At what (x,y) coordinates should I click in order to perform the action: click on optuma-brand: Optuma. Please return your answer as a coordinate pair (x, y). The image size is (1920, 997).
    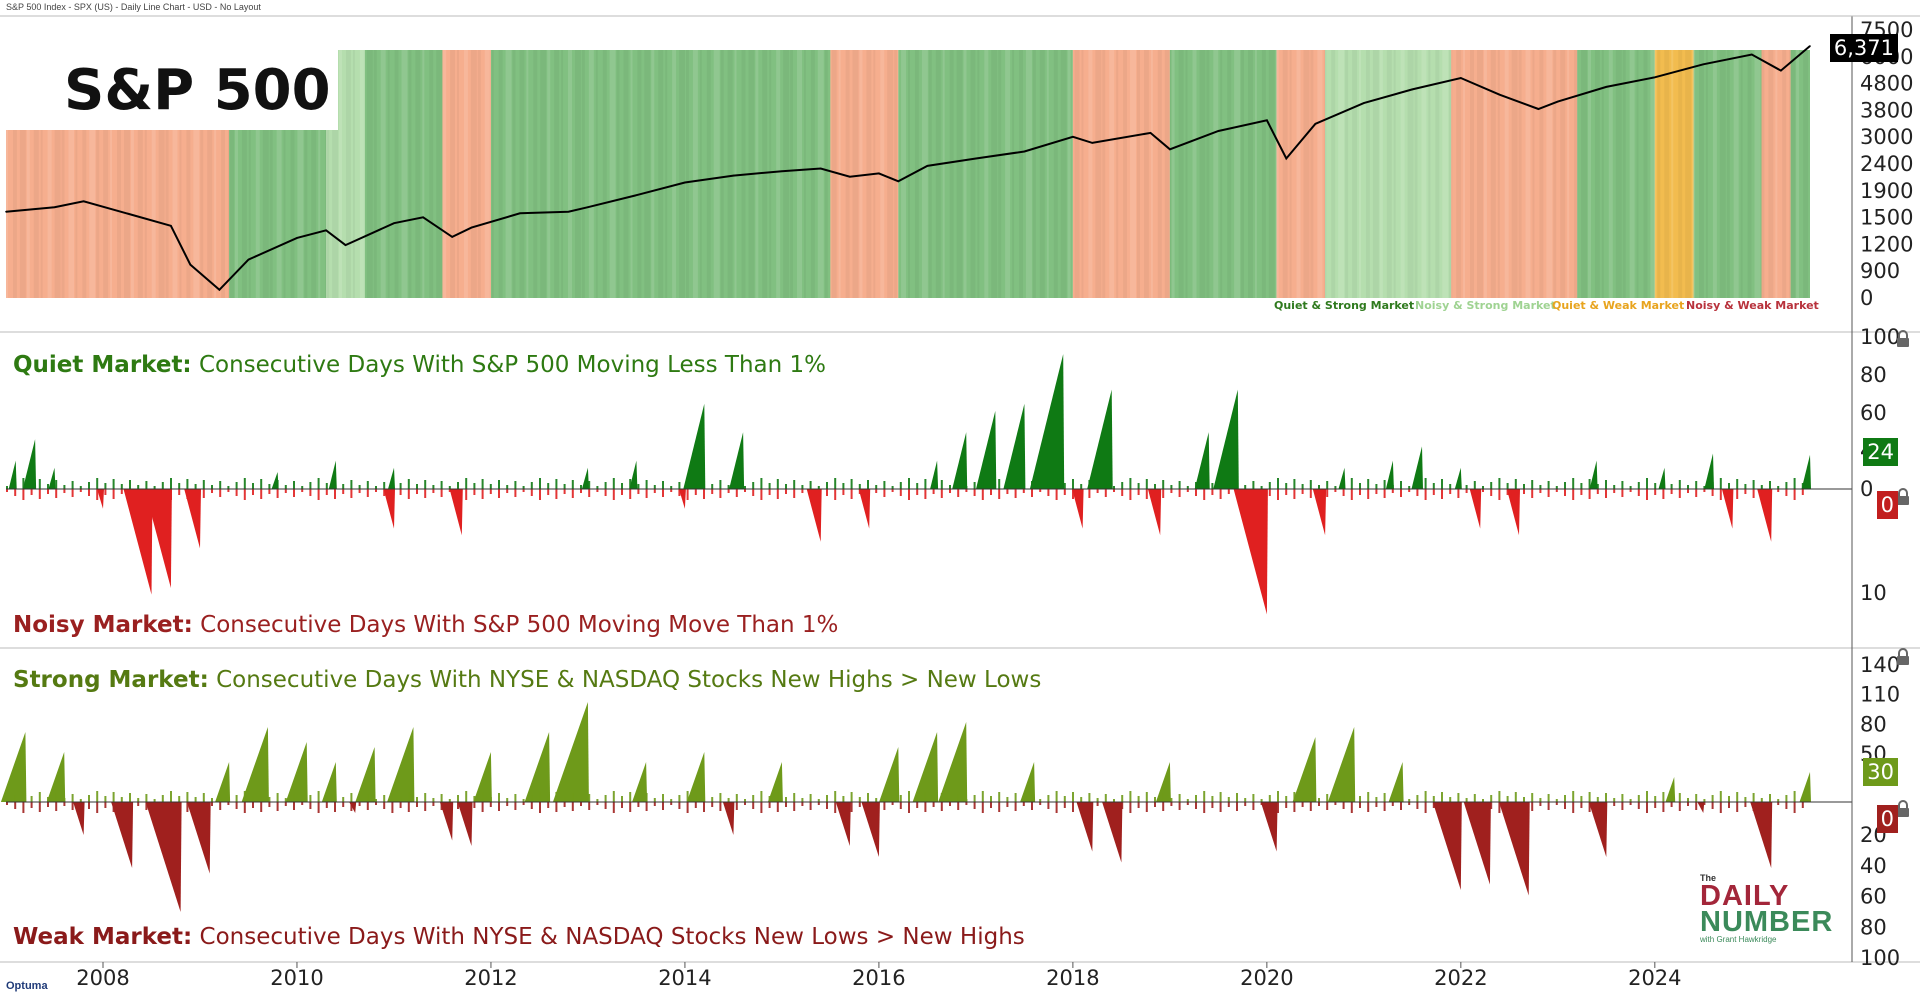
    Looking at the image, I should click on (27, 986).